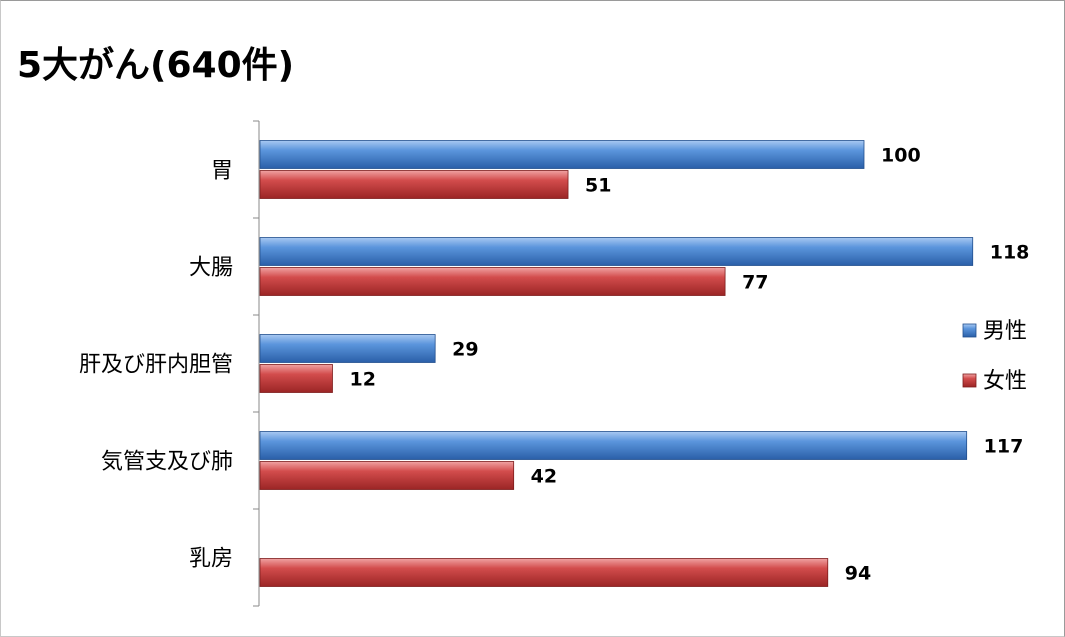  I want to click on data-label-female: 51, so click(598, 186).